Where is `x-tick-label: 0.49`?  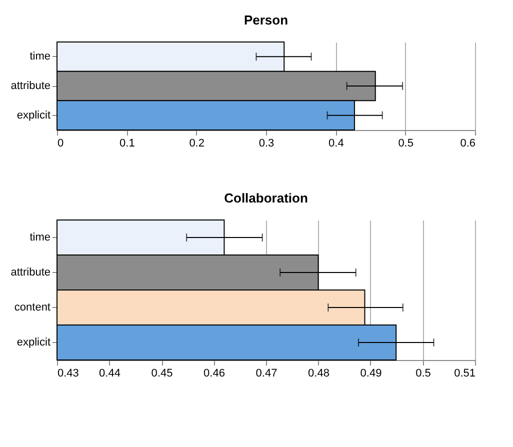 x-tick-label: 0.49 is located at coordinates (371, 374).